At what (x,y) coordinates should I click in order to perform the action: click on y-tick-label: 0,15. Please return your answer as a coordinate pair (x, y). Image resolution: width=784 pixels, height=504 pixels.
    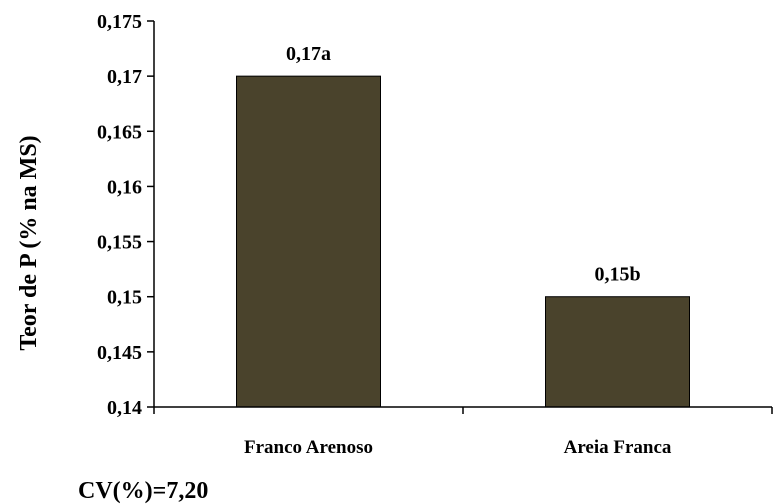
    Looking at the image, I should click on (124, 298).